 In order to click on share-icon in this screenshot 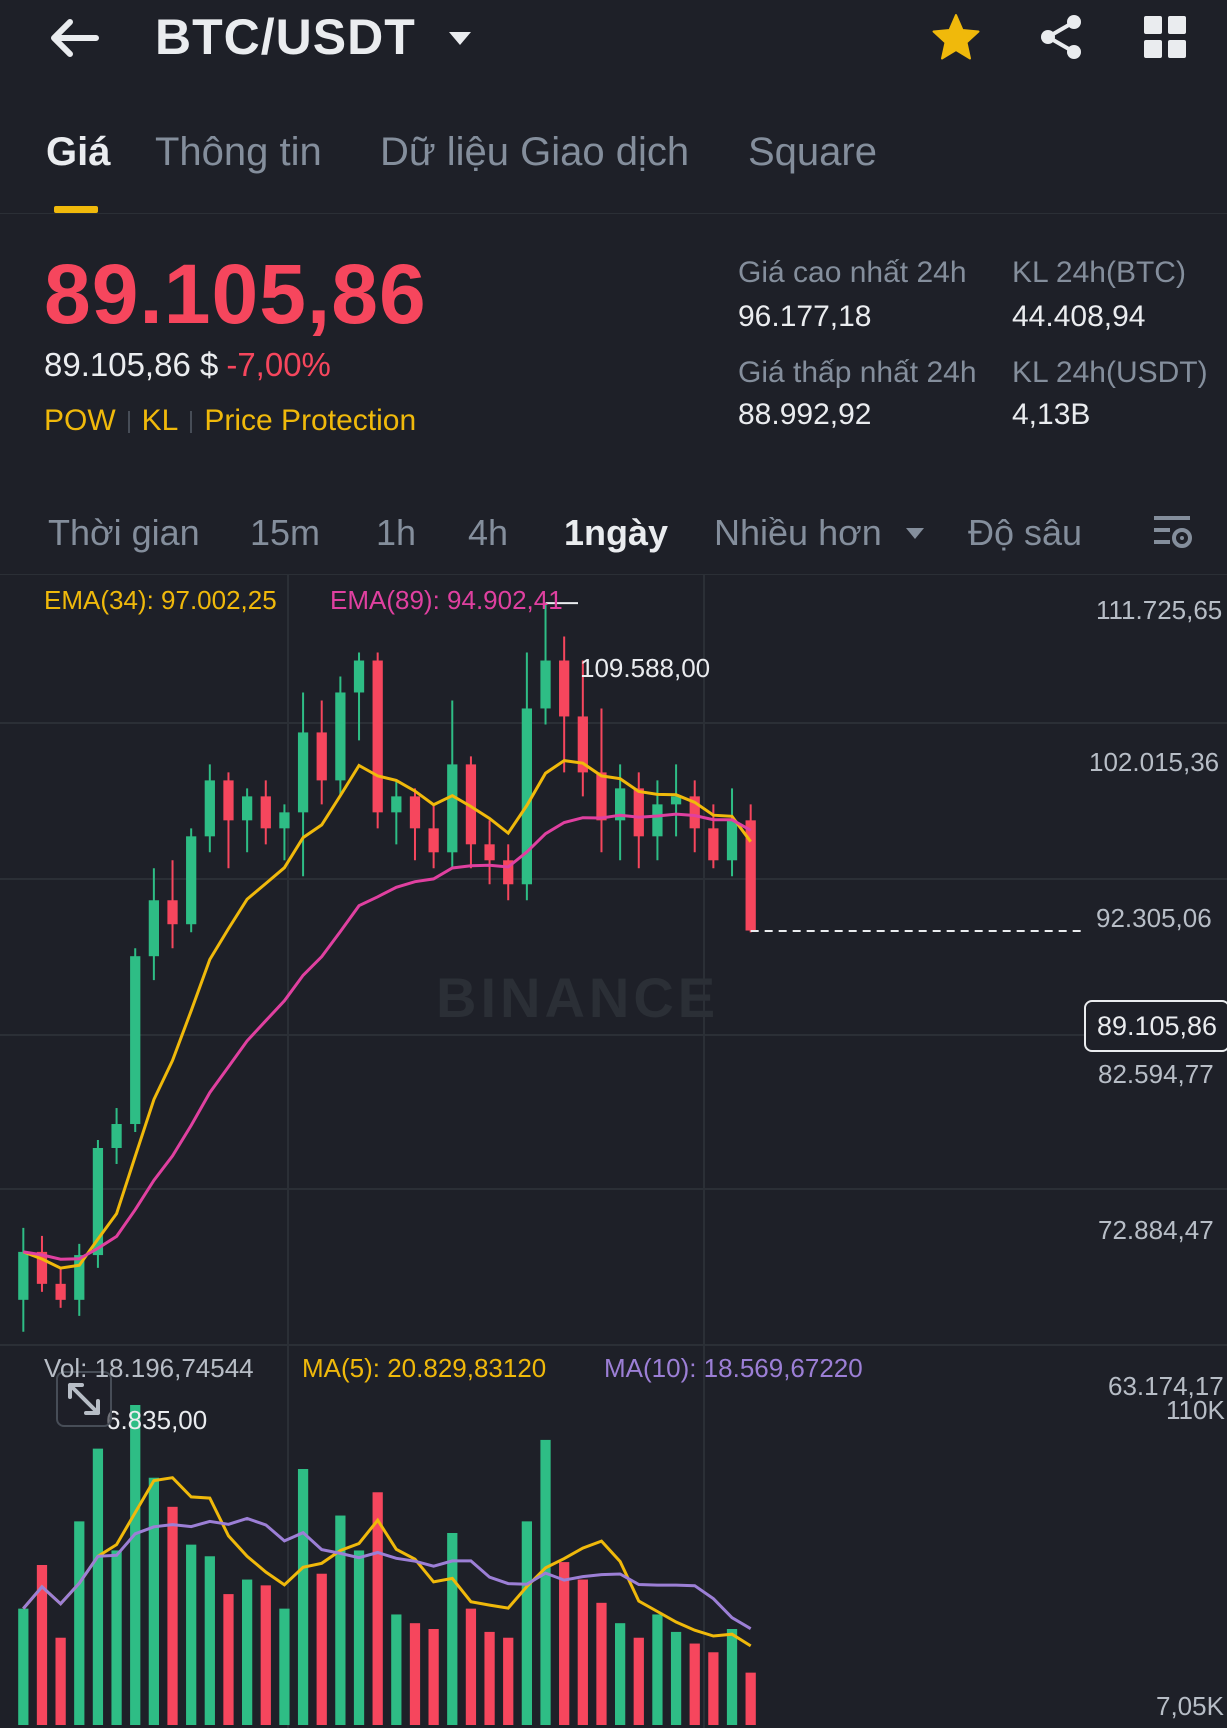, I will do `click(1061, 37)`.